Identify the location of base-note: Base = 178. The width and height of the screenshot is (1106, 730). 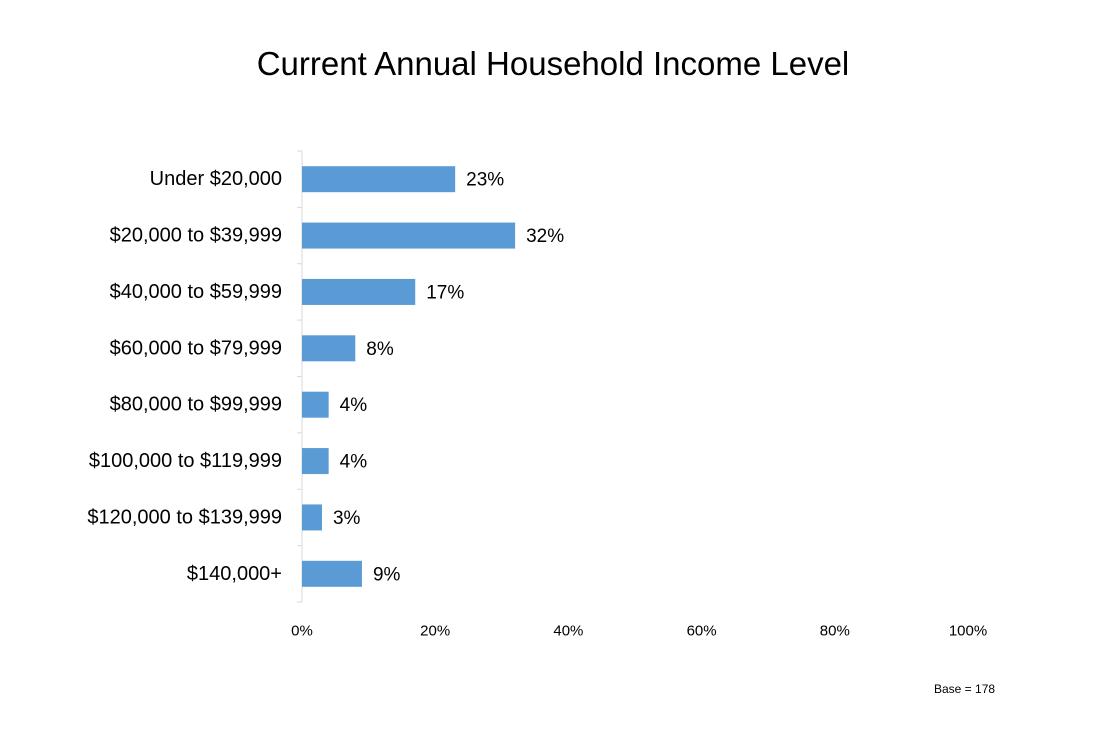
(965, 689).